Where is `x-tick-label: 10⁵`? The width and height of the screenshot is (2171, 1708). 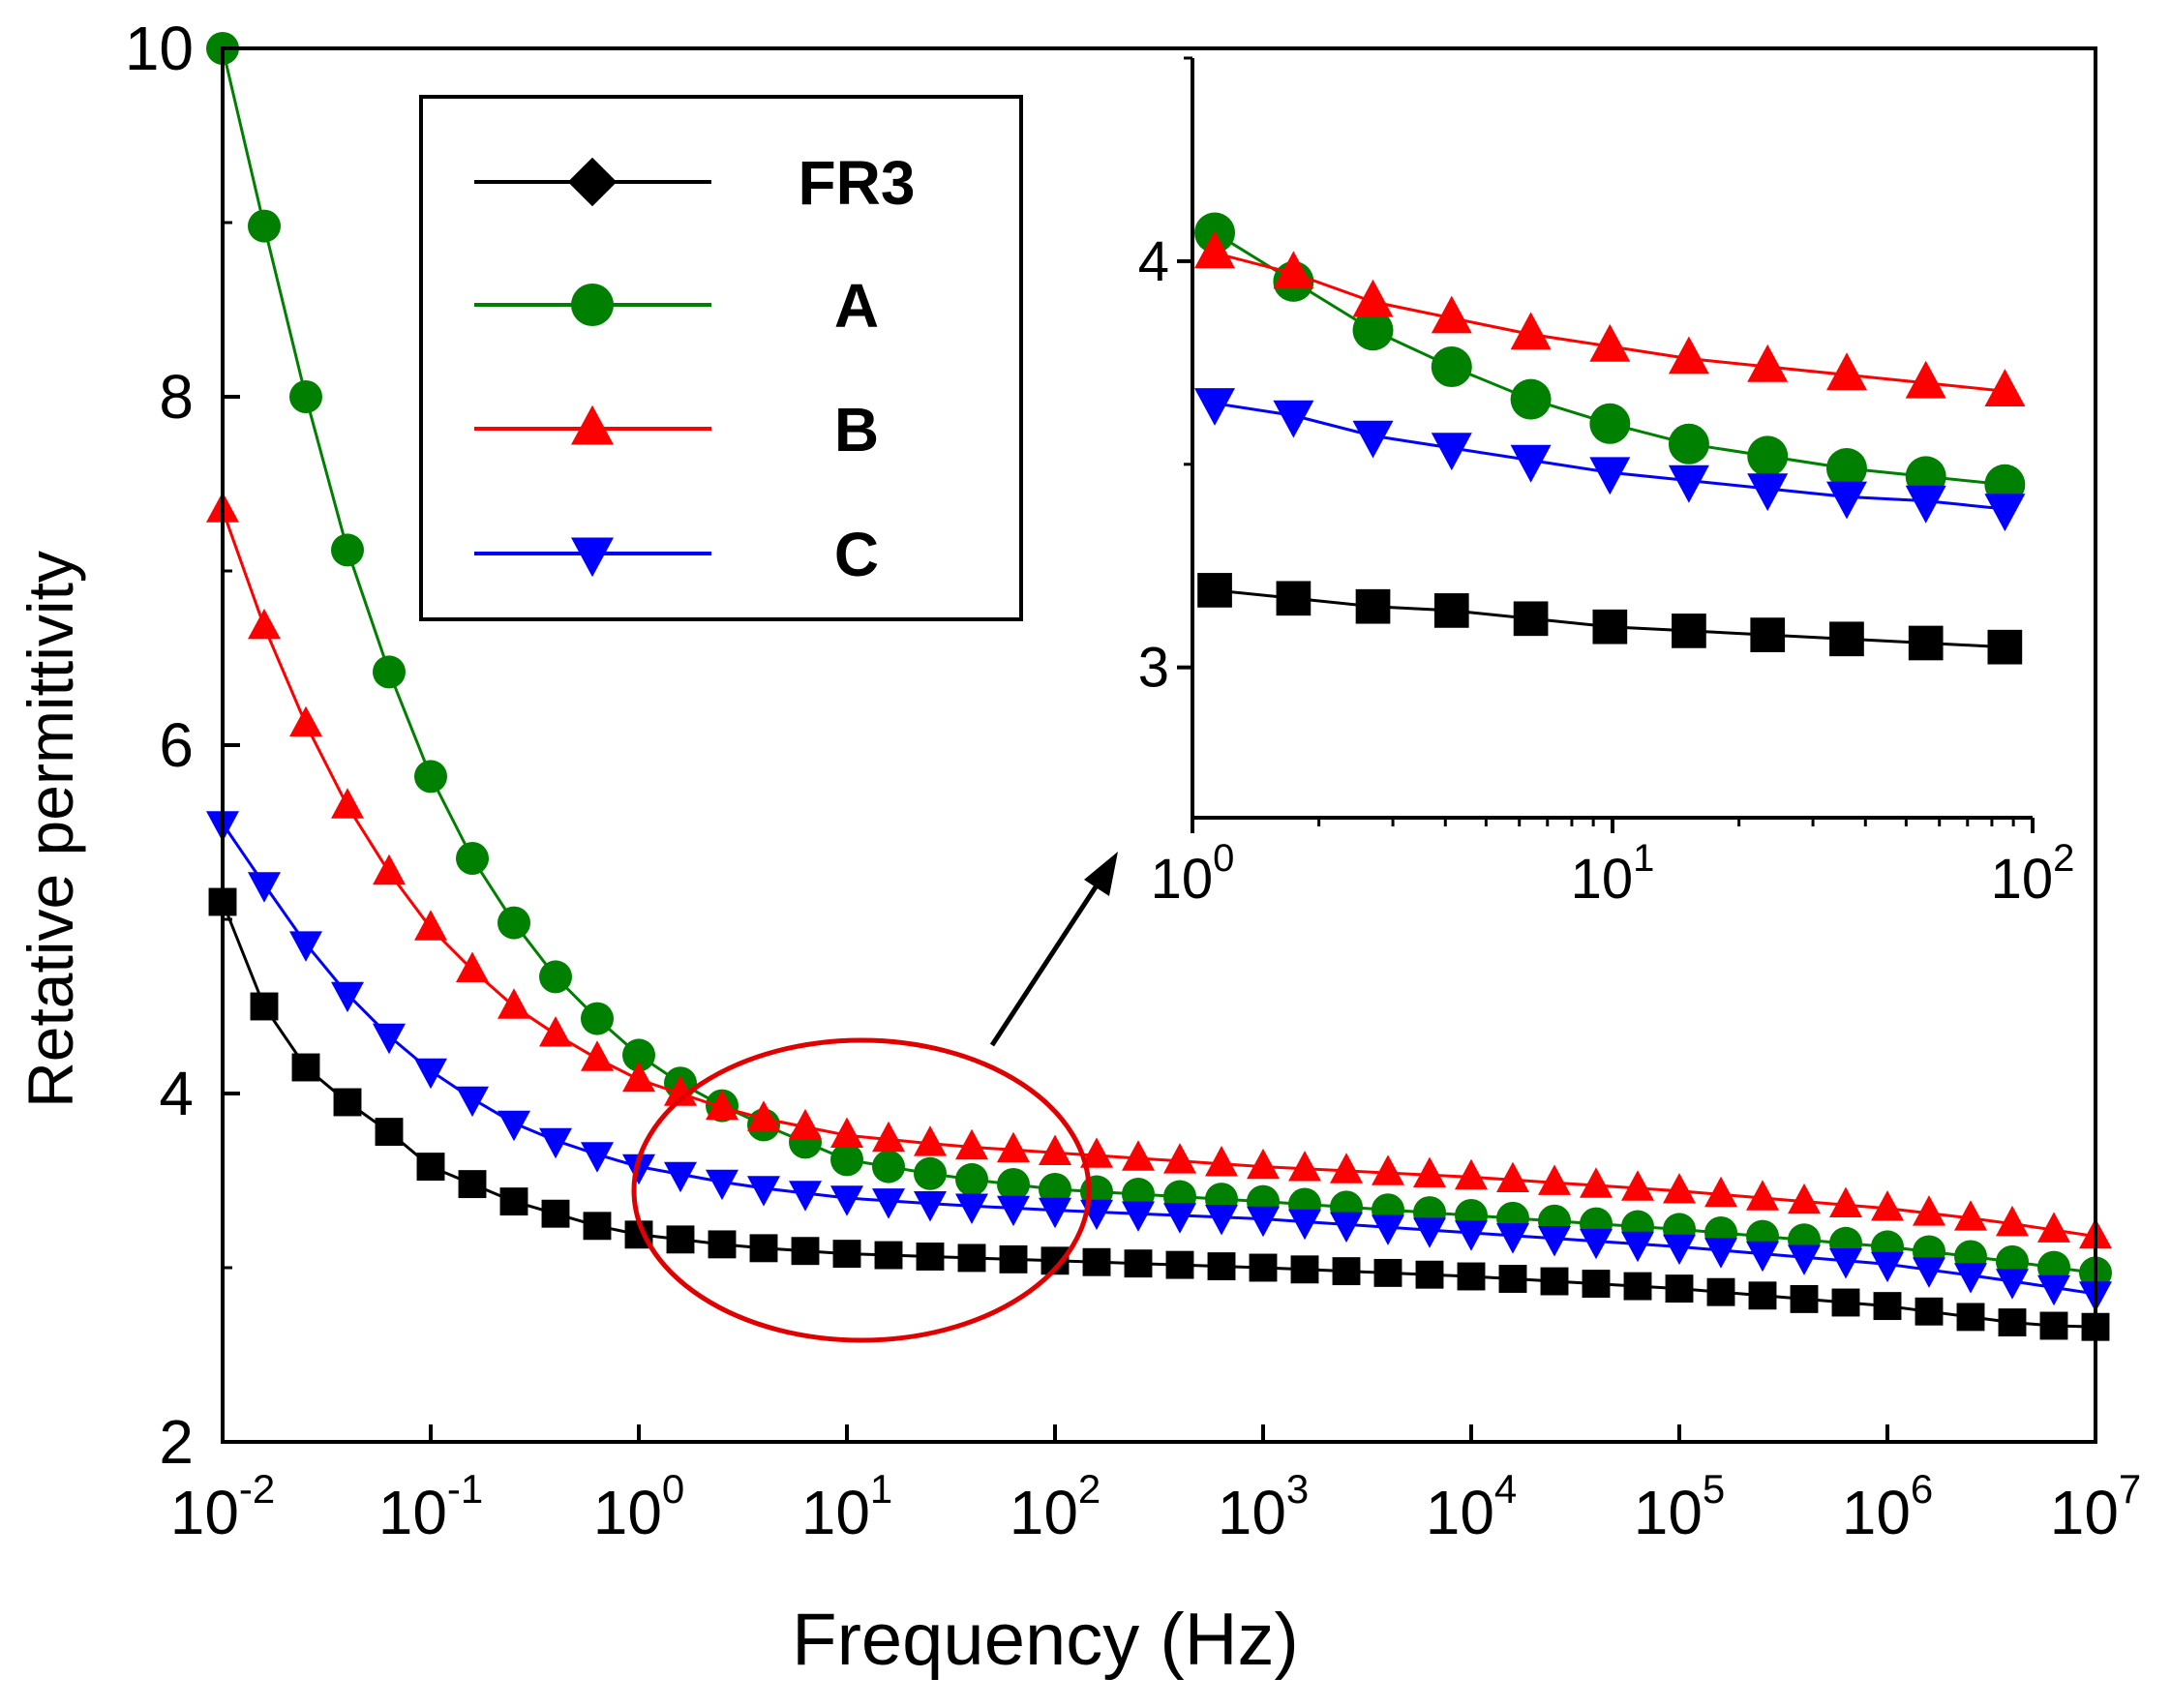
x-tick-label: 10⁵ is located at coordinates (1680, 1506).